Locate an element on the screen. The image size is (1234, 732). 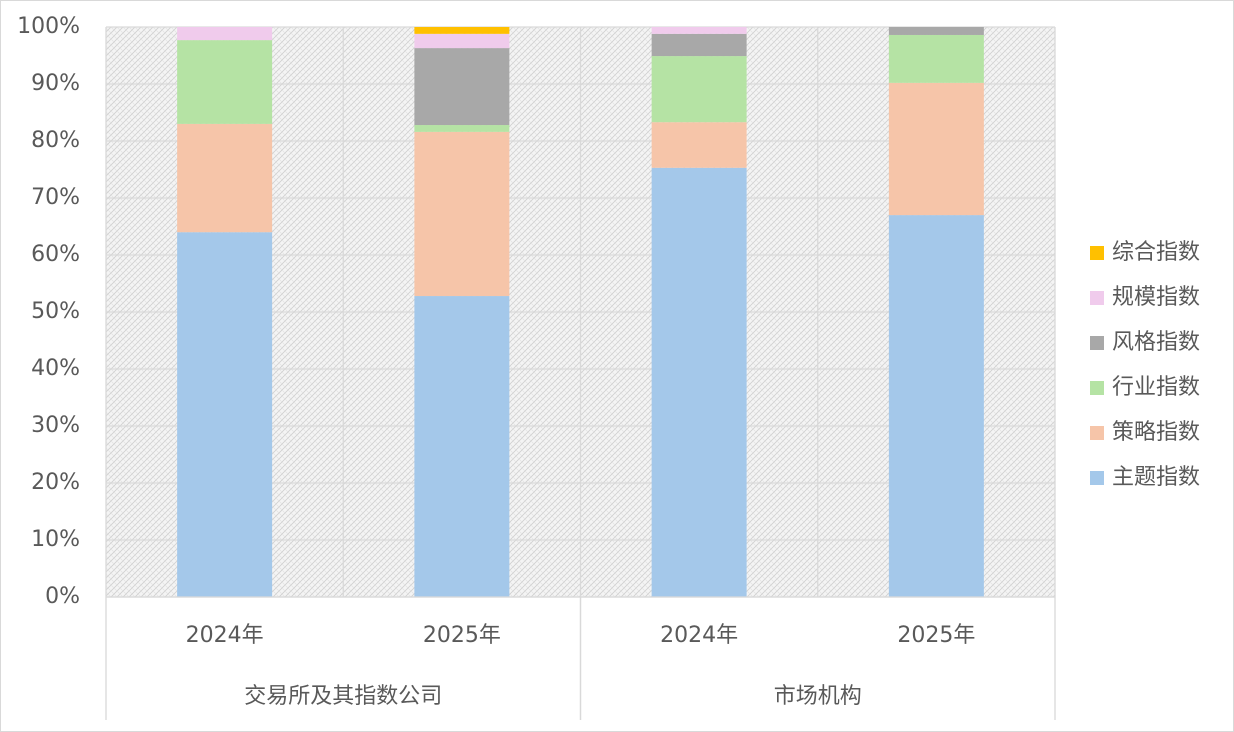
y-tick-label: 60% is located at coordinates (55, 254).